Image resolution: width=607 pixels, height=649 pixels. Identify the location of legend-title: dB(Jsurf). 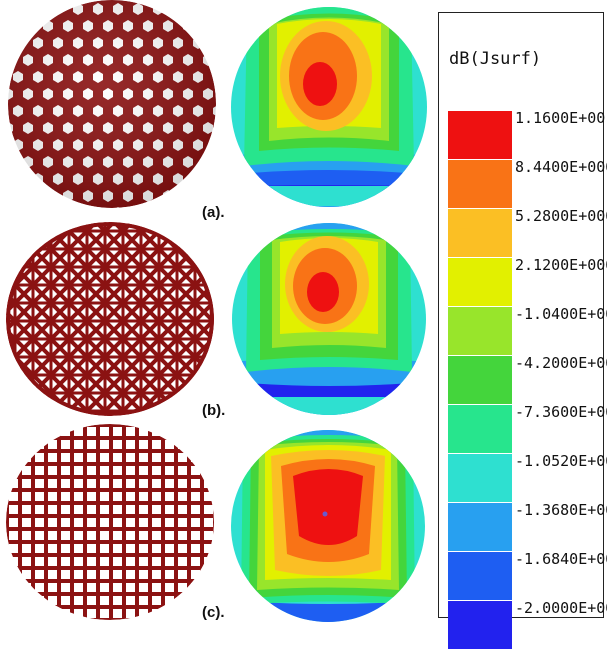
(495, 59).